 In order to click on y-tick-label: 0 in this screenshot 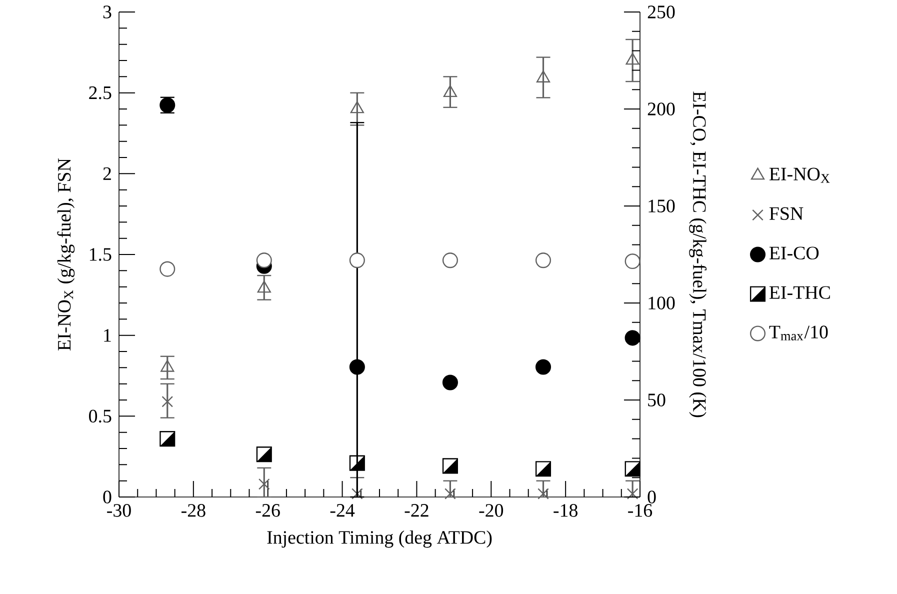, I will do `click(107, 497)`.